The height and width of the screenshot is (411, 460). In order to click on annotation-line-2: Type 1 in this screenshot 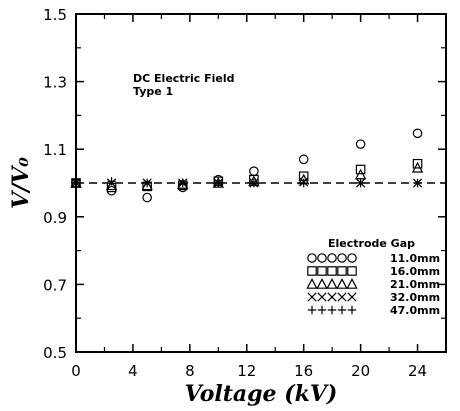, I will do `click(153, 91)`.